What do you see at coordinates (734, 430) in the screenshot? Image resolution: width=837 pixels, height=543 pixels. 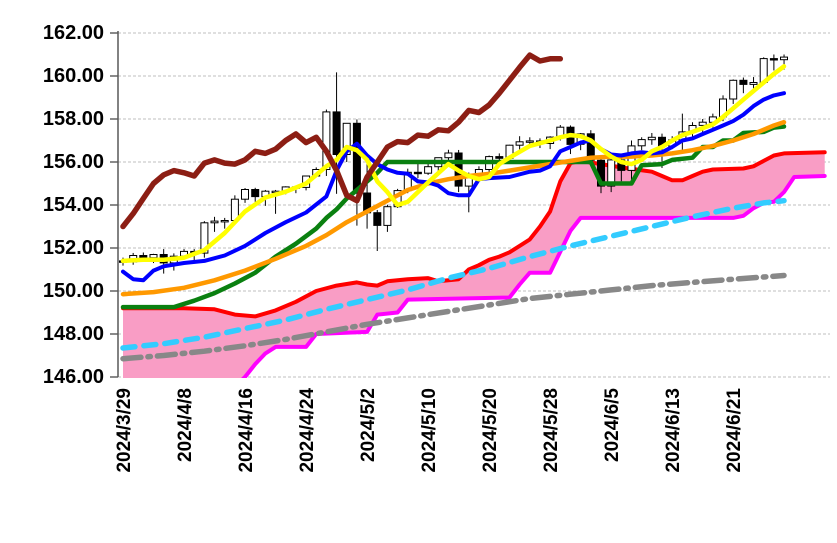 I see `x-axis-label: 2024/6/21` at bounding box center [734, 430].